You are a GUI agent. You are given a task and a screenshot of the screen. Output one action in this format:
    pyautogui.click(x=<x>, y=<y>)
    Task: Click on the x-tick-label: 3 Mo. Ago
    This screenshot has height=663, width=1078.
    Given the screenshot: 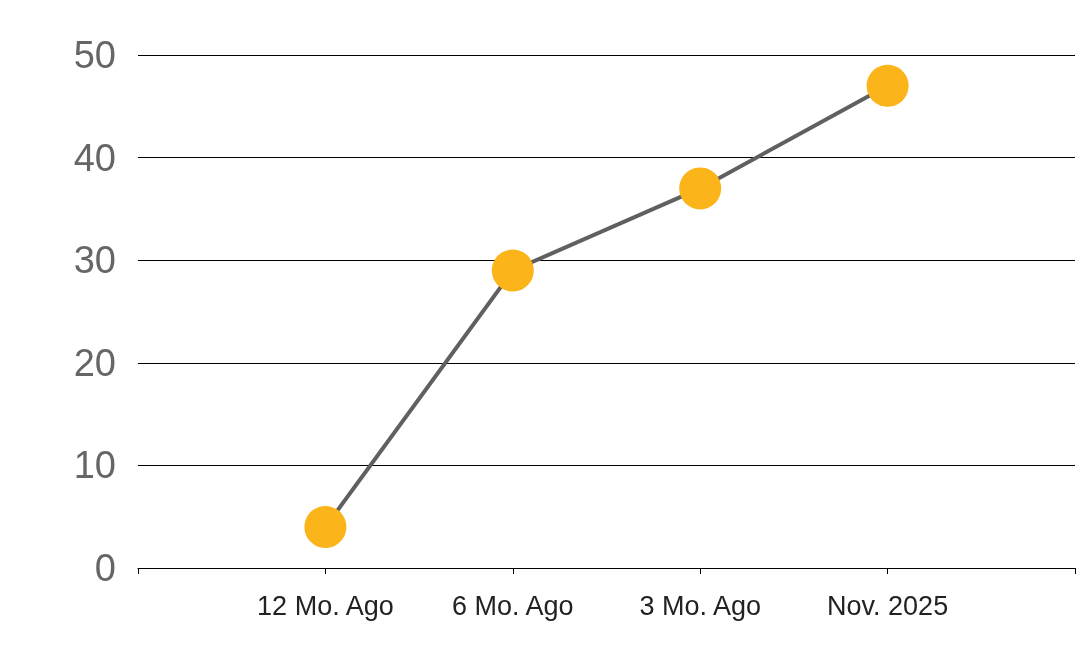 What is the action you would take?
    pyautogui.click(x=700, y=605)
    